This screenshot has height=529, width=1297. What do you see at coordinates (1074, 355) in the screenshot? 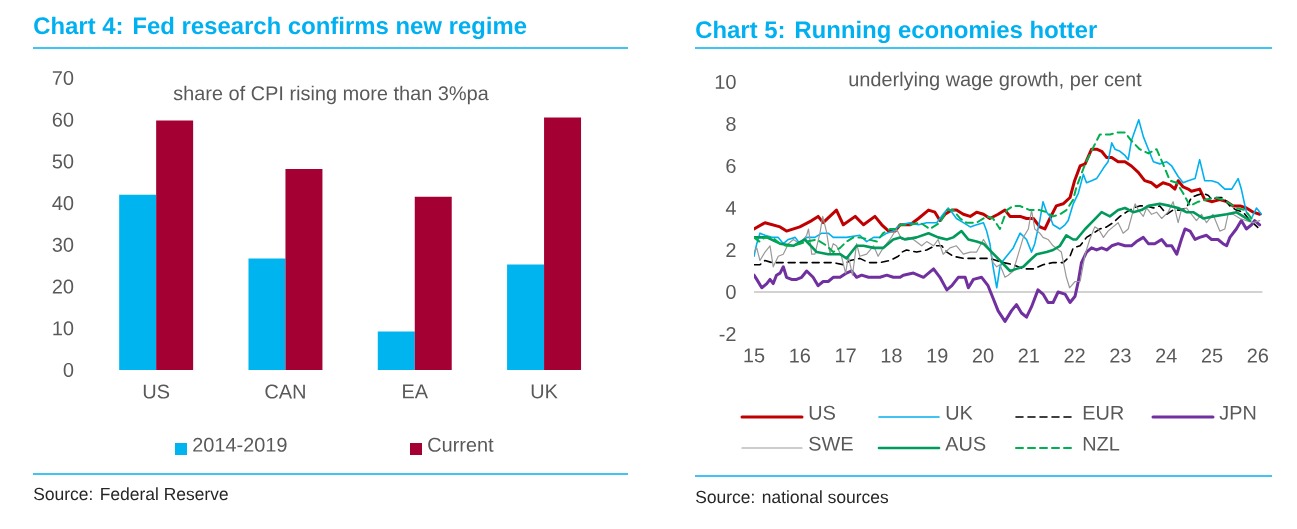
I see `x-tick-label: 22` at bounding box center [1074, 355].